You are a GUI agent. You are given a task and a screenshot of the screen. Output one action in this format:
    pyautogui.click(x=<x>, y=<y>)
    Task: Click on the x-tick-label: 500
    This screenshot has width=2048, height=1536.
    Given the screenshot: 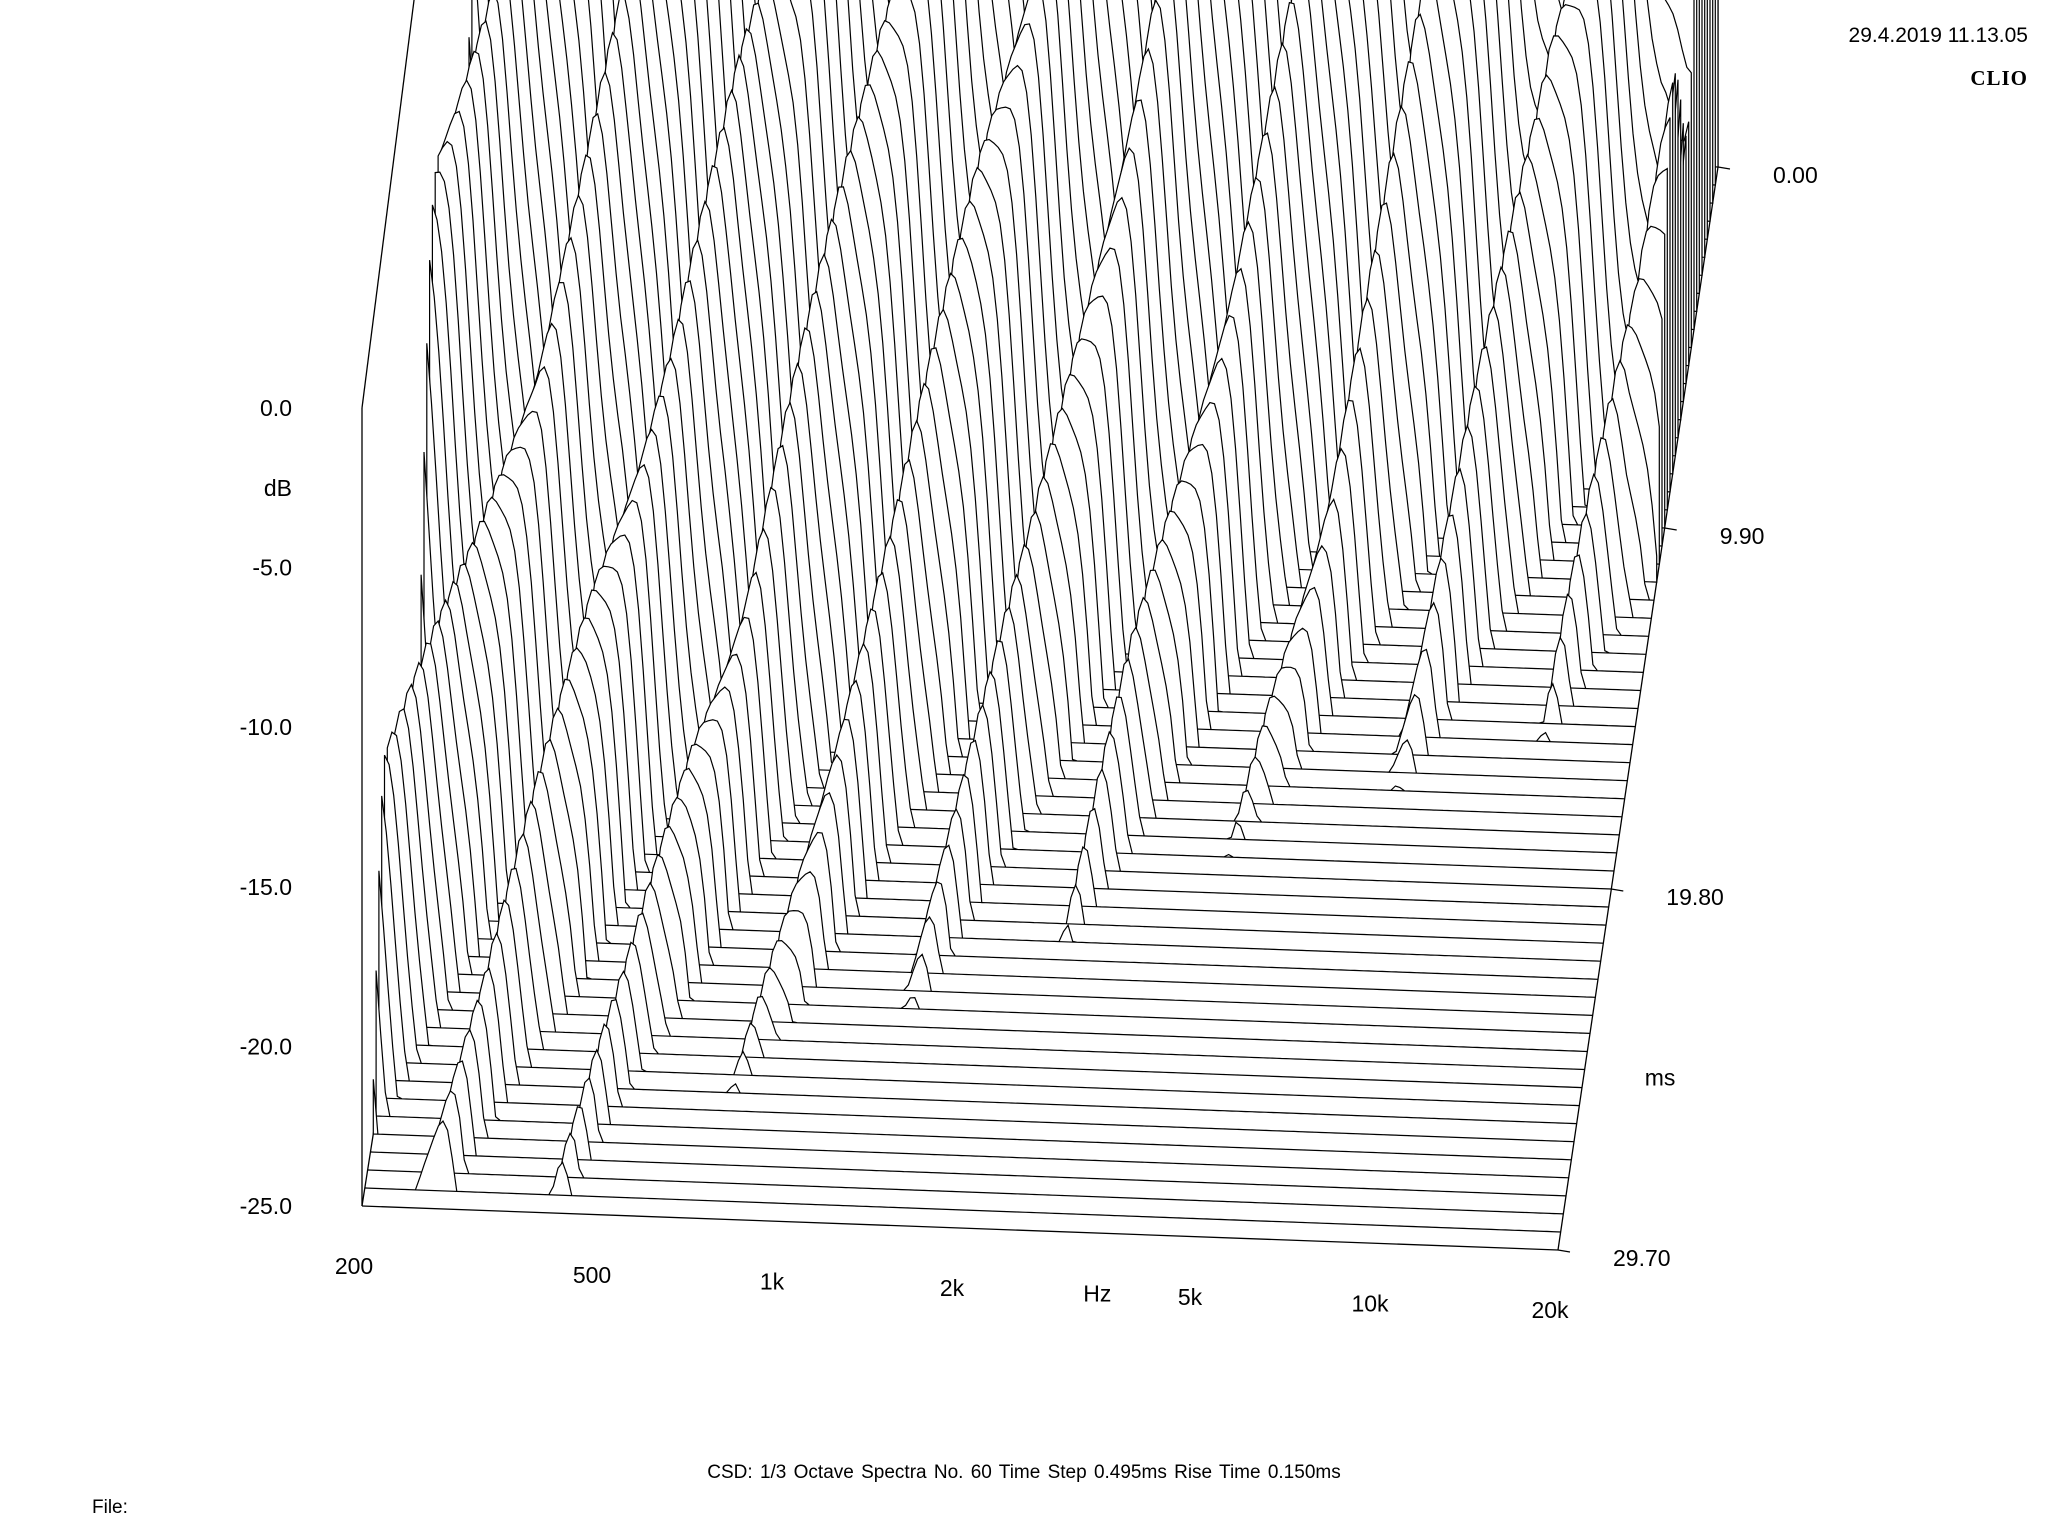 What is the action you would take?
    pyautogui.click(x=592, y=1275)
    